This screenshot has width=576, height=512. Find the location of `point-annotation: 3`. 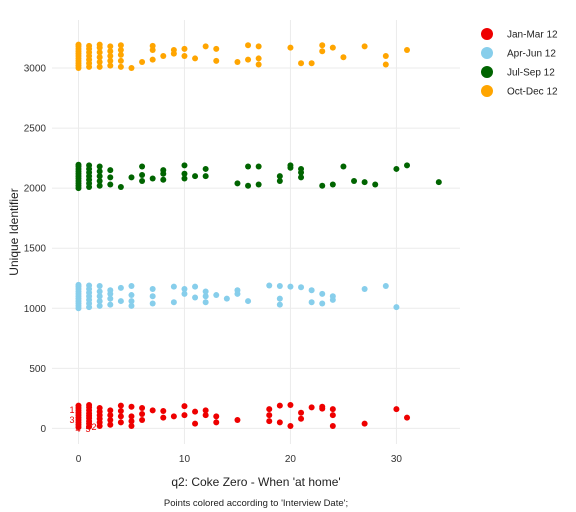

point-annotation: 3 is located at coordinates (71, 420).